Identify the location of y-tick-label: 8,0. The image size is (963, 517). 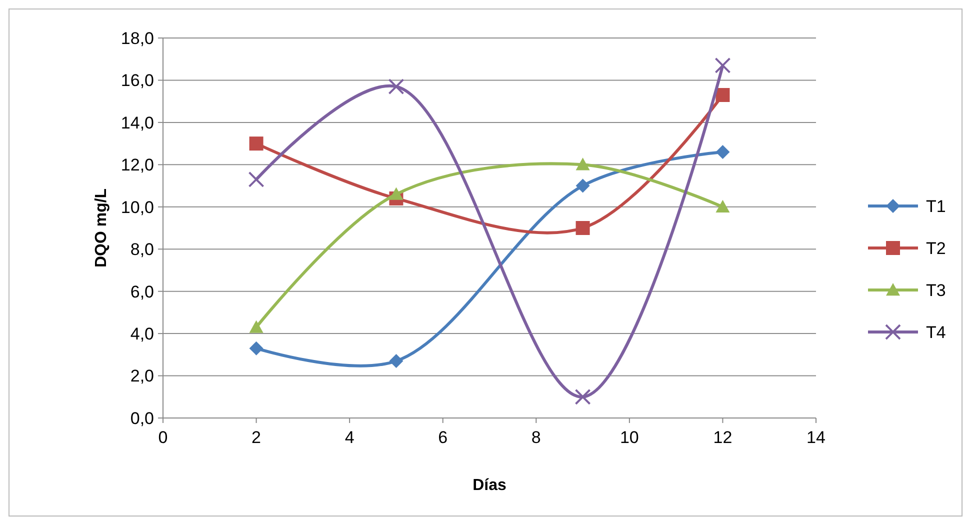
(142, 250).